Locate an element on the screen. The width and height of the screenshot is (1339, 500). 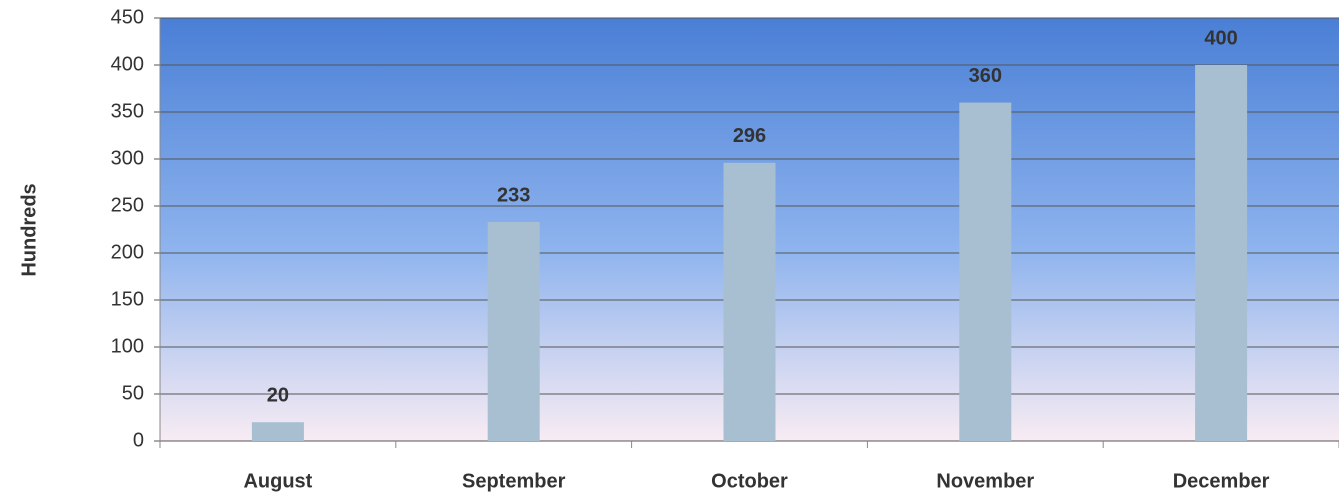
data-label: 233 is located at coordinates (513, 195).